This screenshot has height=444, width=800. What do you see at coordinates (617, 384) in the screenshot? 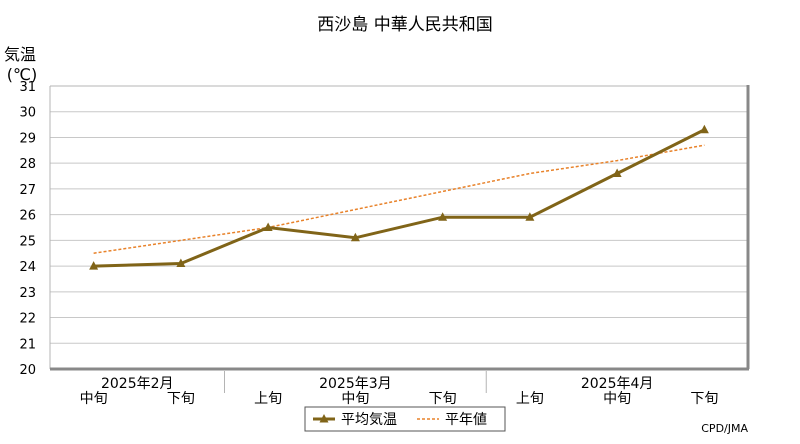
I see `month-label: 2025年4月` at bounding box center [617, 384].